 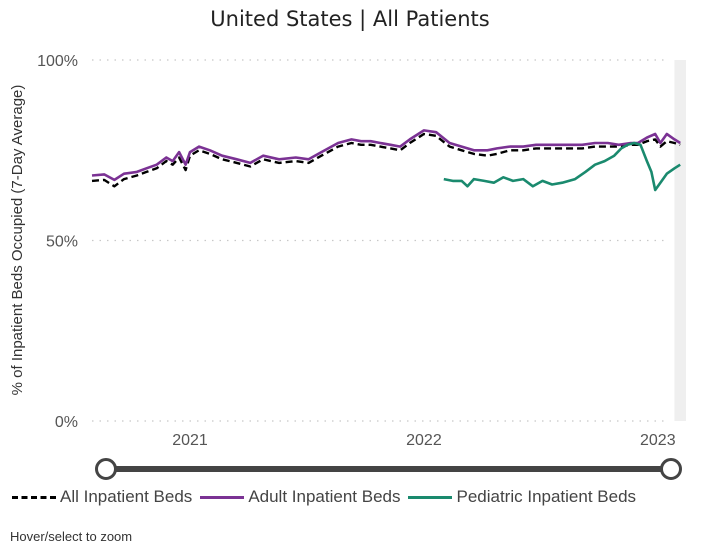 I want to click on series-line-all, so click(x=386, y=160).